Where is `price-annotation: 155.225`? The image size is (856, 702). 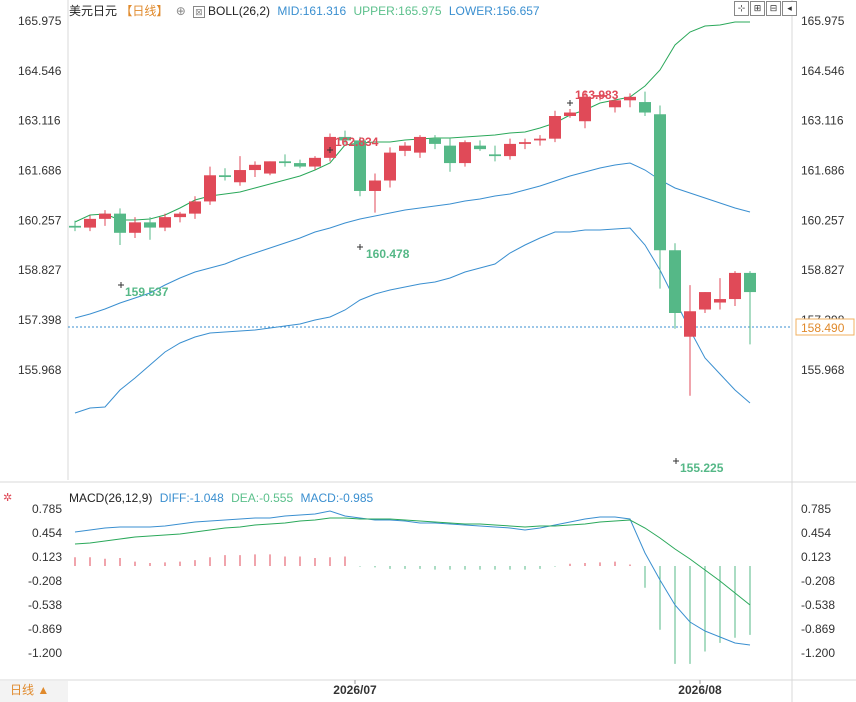
price-annotation: 155.225 is located at coordinates (702, 468).